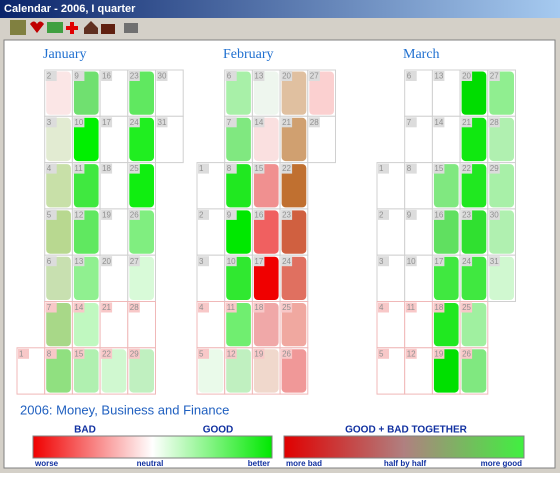  Describe the element at coordinates (134, 261) in the screenshot. I see `day-number: 27` at that location.